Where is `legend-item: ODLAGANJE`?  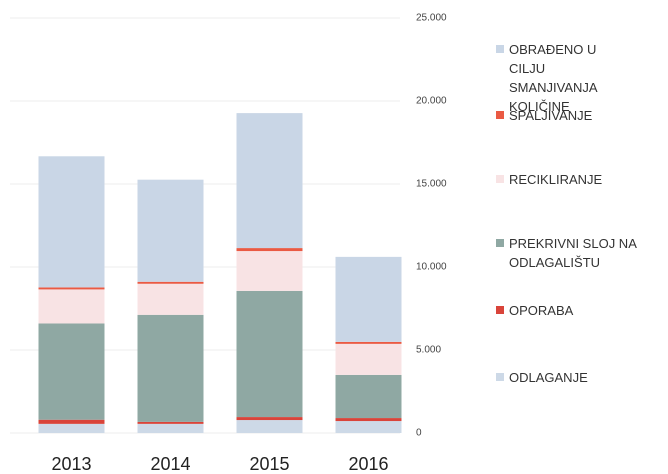
legend-item: ODLAGANJE is located at coordinates (581, 377).